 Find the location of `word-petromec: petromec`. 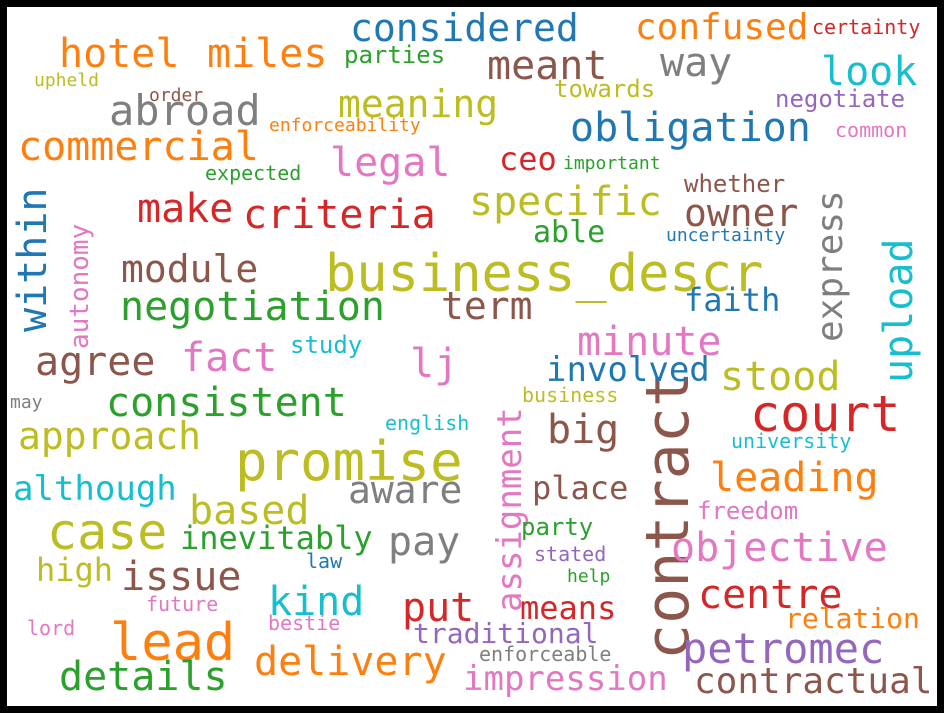

word-petromec: petromec is located at coordinates (783, 648).